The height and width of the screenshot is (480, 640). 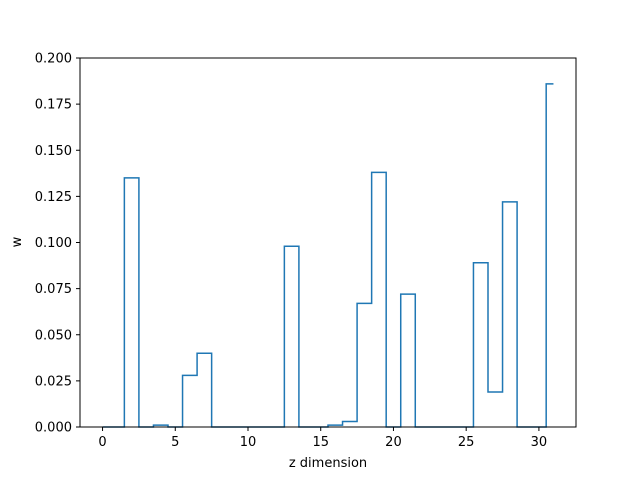 I want to click on x-tick-label: 15, so click(x=320, y=442).